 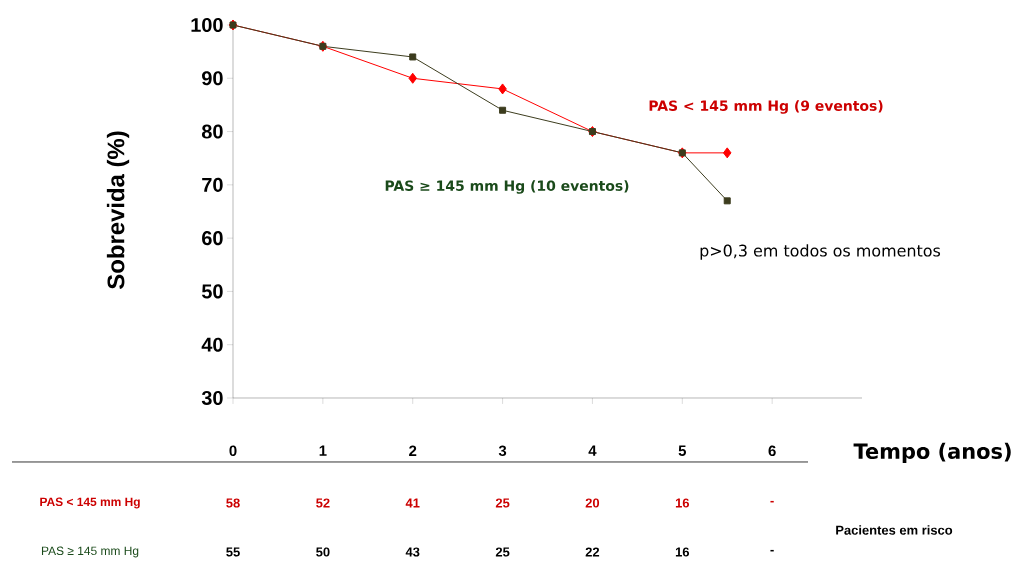 What do you see at coordinates (932, 453) in the screenshot?
I see `x-axis-title: Tempo (anos)` at bounding box center [932, 453].